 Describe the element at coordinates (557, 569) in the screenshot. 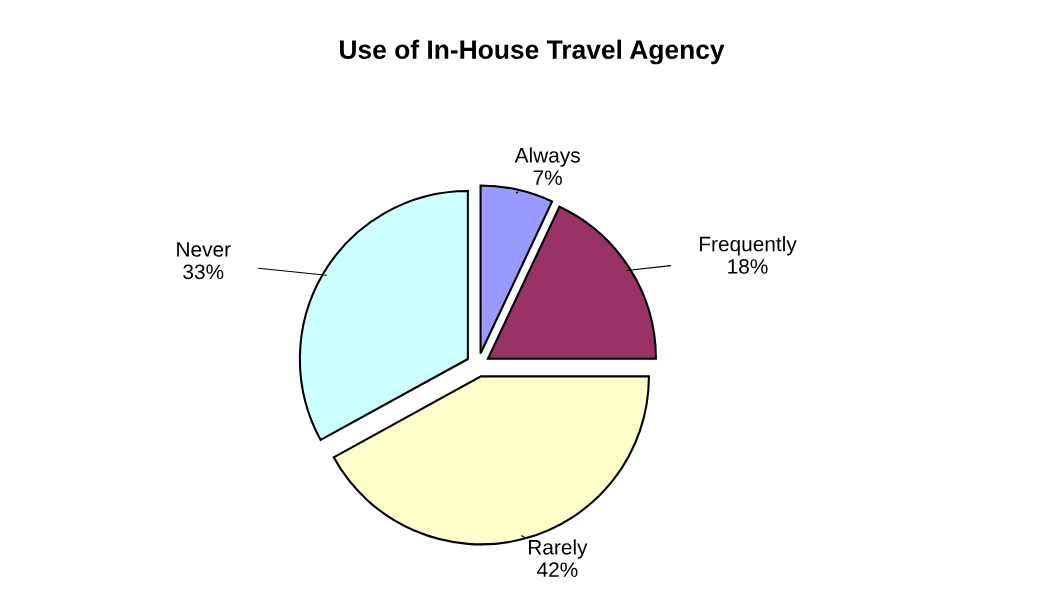

I see `data-label: 42%` at that location.